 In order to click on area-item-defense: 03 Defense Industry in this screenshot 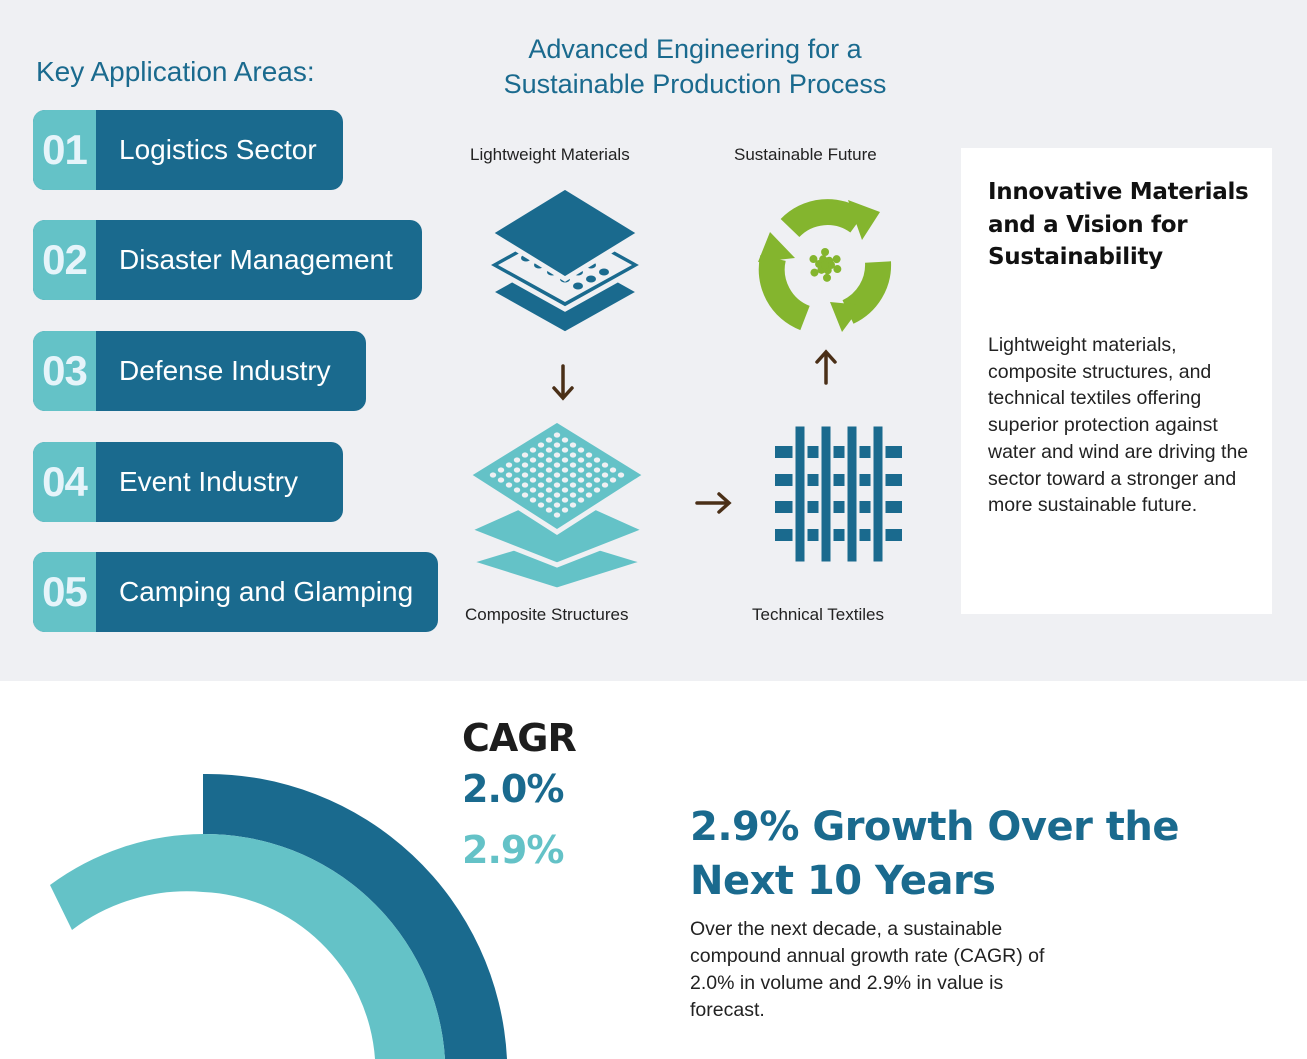, I will do `click(199, 371)`.